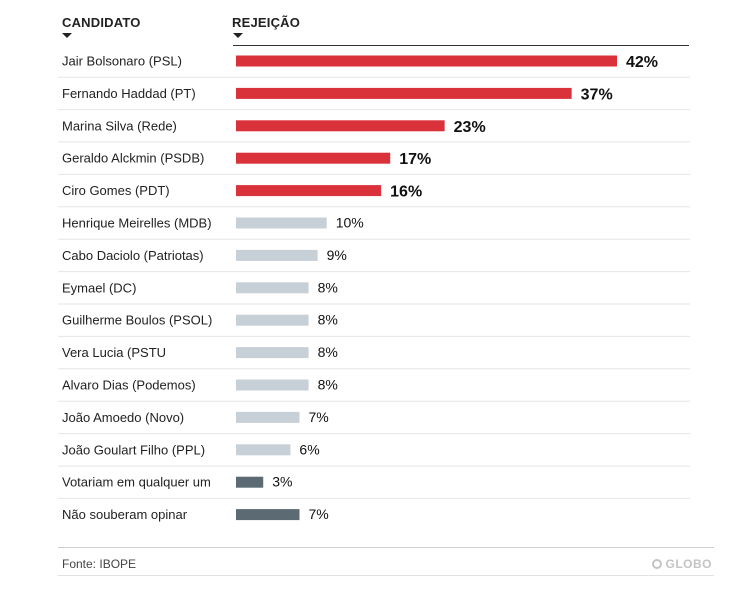 The height and width of the screenshot is (614, 750). I want to click on candidate-label: Ciro Gomes (PDT), so click(116, 190).